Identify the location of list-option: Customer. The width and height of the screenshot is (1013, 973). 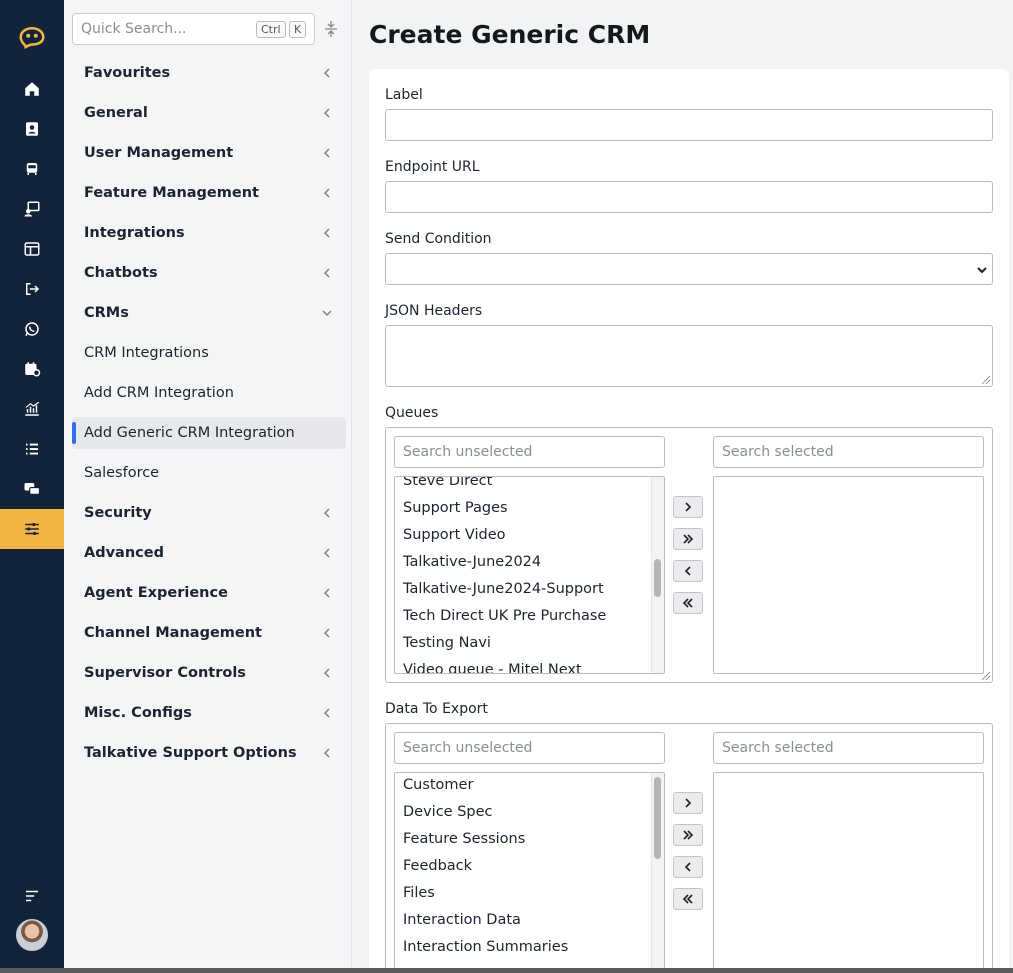
(438, 785).